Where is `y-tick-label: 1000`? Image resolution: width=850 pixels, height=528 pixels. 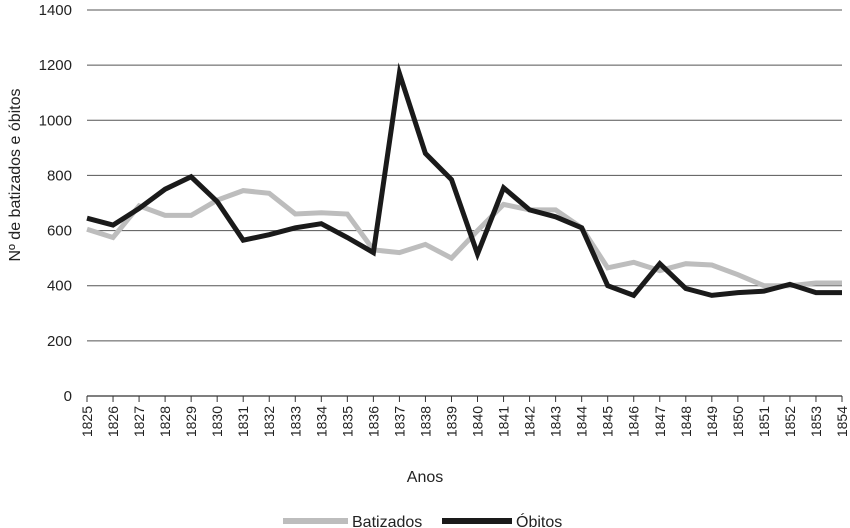
y-tick-label: 1000 is located at coordinates (55, 120).